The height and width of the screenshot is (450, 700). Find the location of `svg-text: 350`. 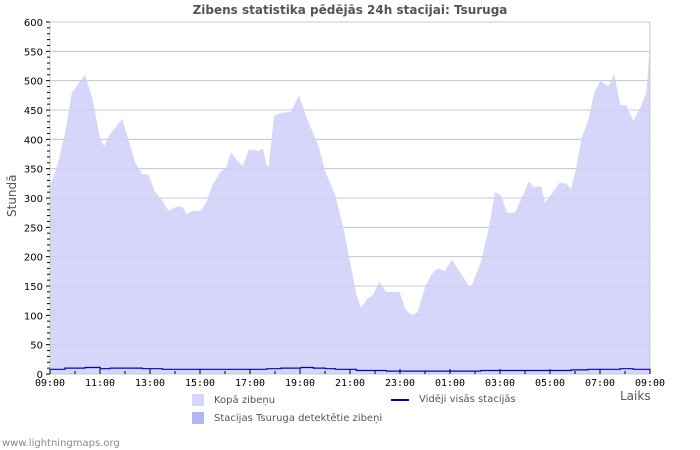

svg-text: 350 is located at coordinates (33, 170).